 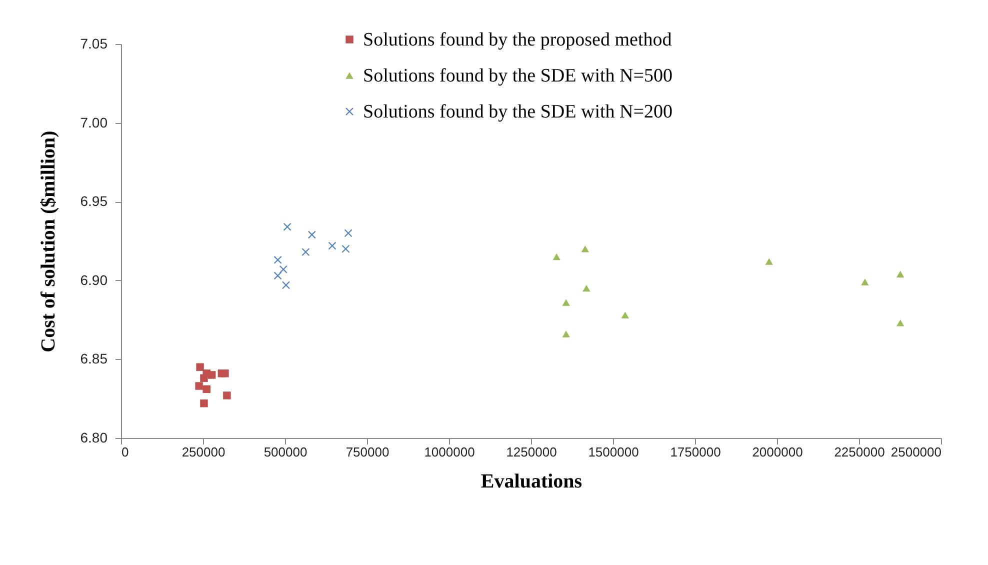 I want to click on x-tick-label: 1250000, so click(x=531, y=452).